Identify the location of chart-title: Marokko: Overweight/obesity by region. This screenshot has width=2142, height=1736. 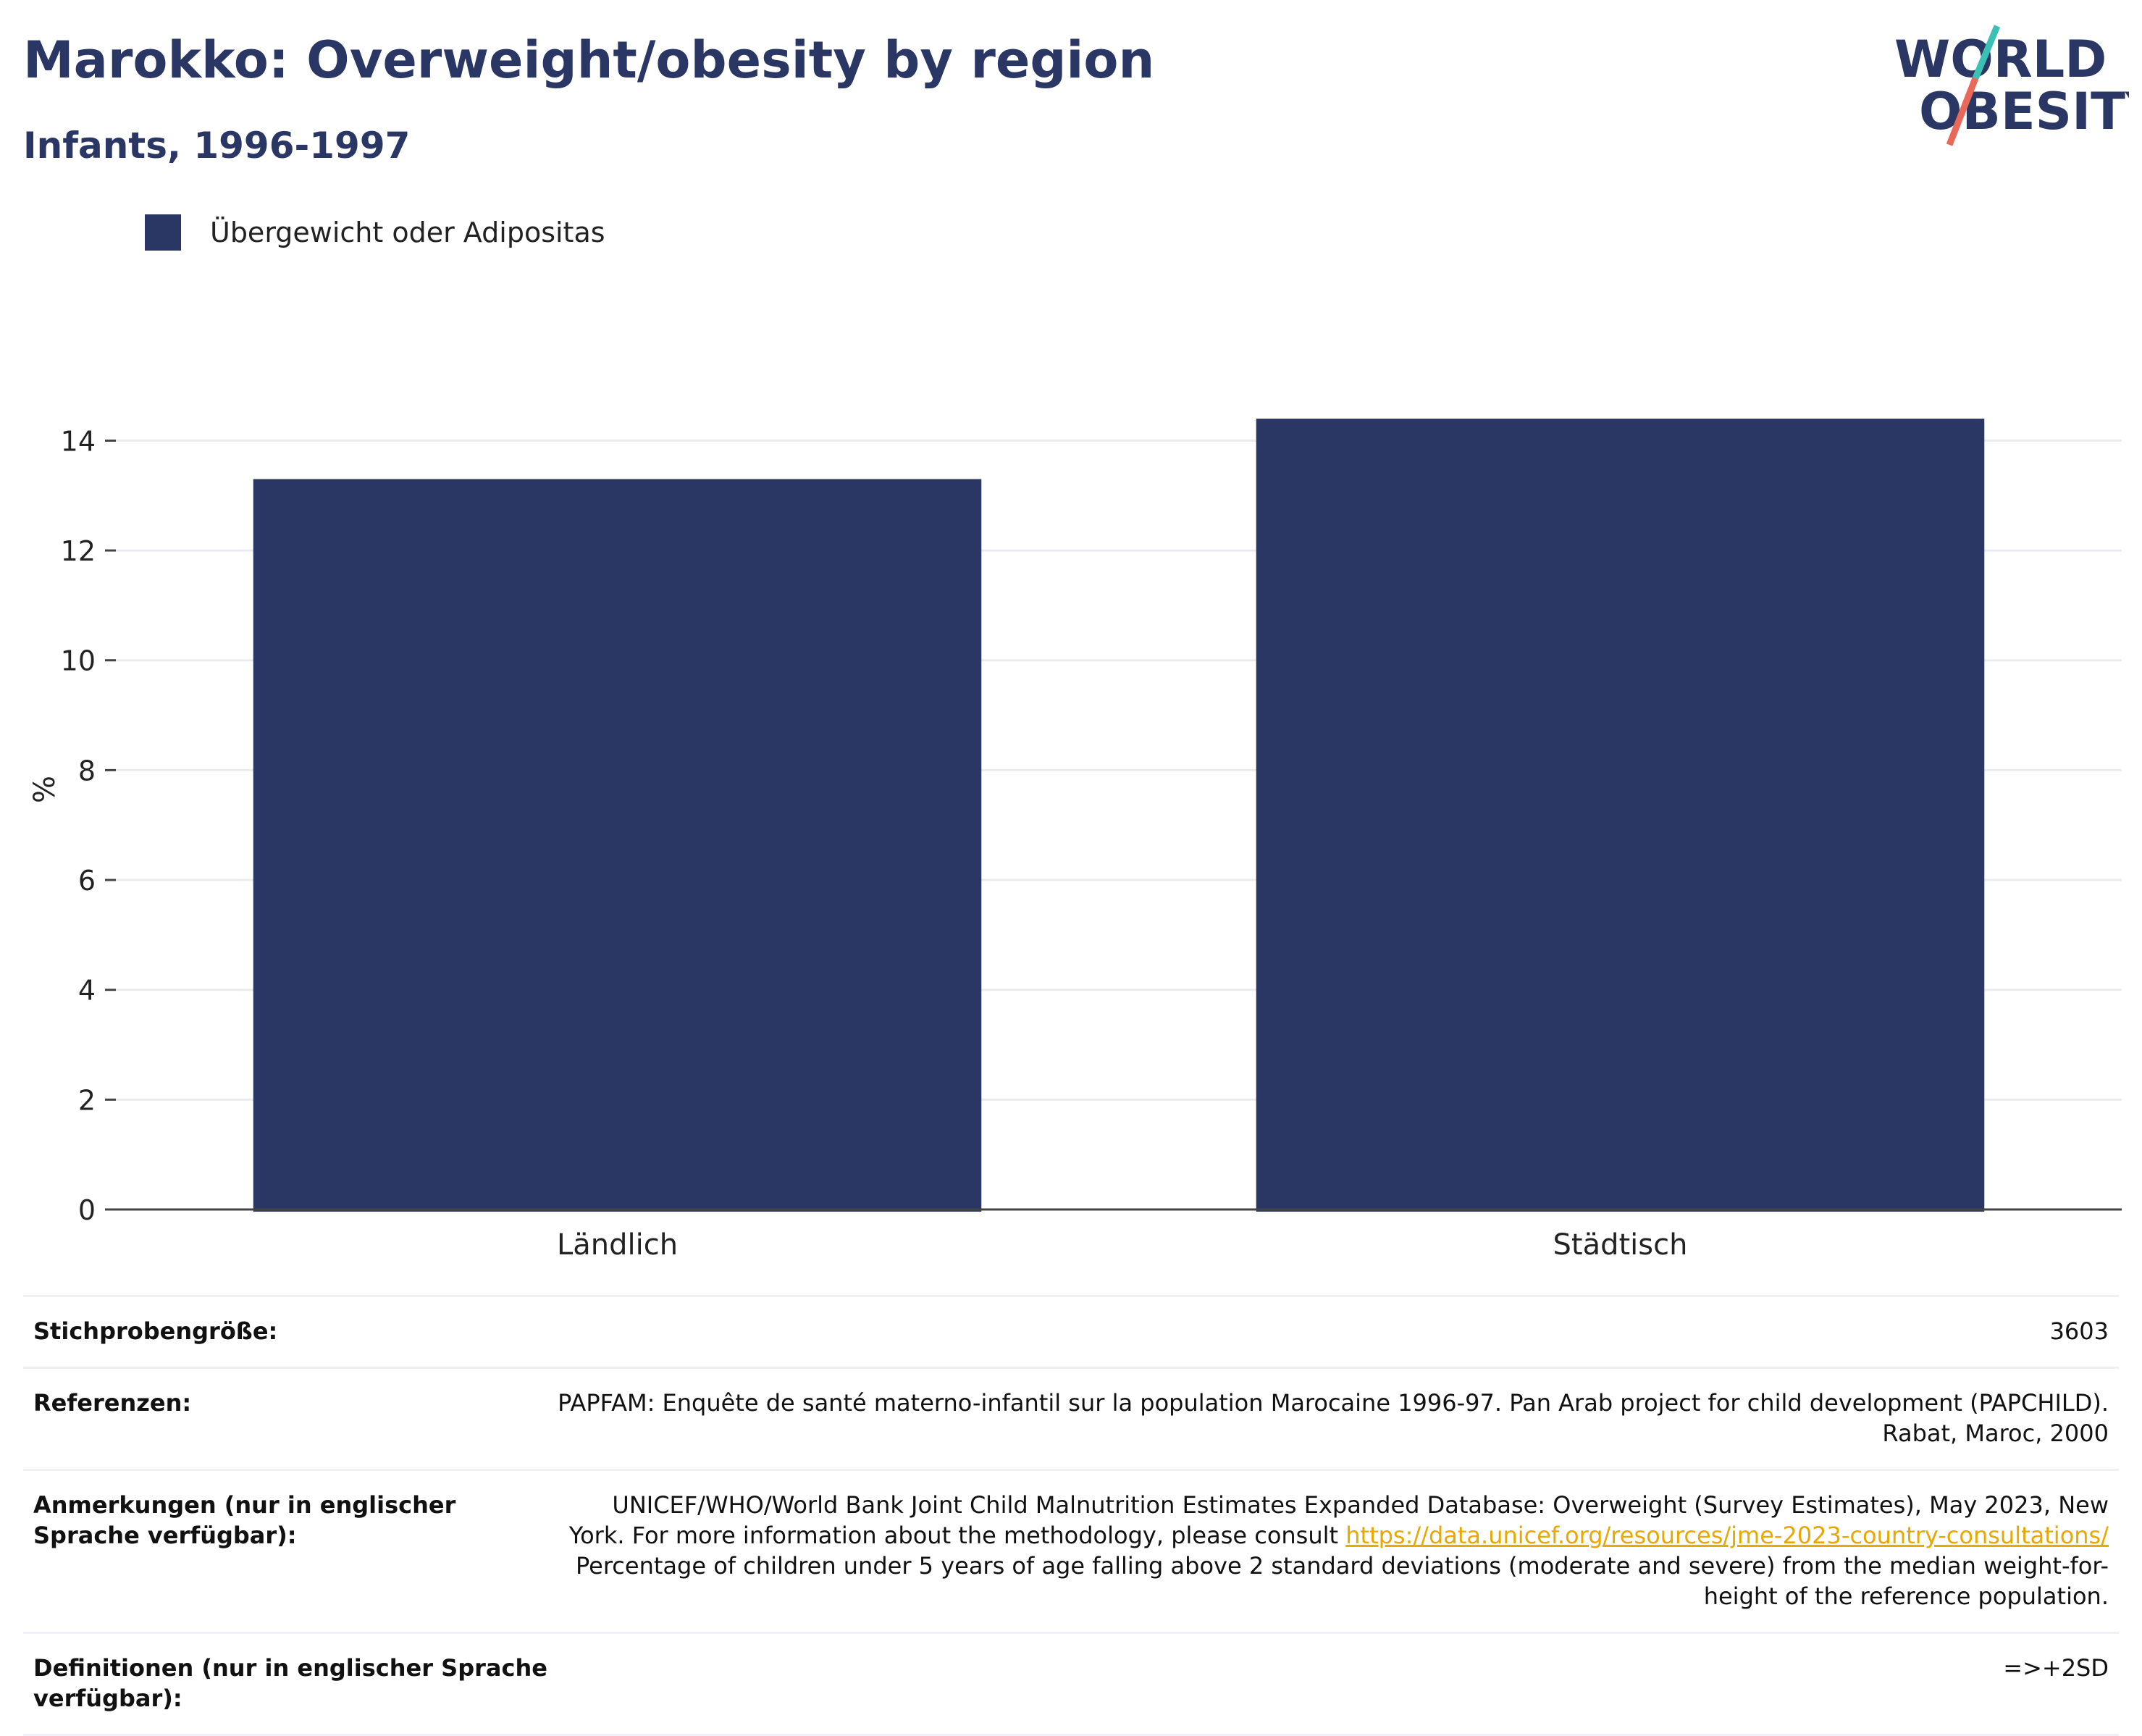
(589, 60).